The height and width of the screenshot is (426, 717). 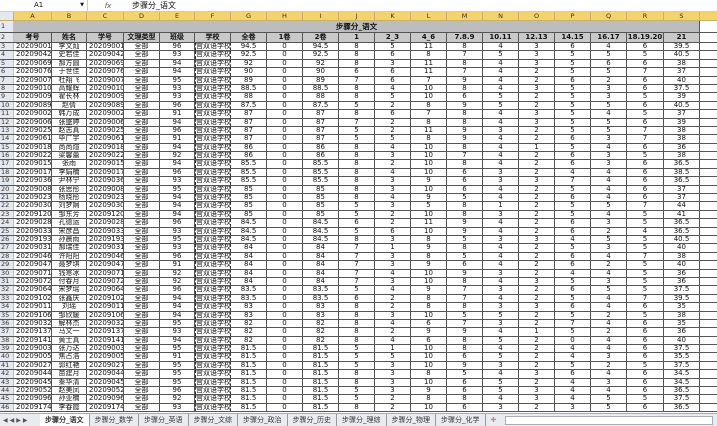 I want to click on cell-C: 20209008, so click(x=106, y=189).